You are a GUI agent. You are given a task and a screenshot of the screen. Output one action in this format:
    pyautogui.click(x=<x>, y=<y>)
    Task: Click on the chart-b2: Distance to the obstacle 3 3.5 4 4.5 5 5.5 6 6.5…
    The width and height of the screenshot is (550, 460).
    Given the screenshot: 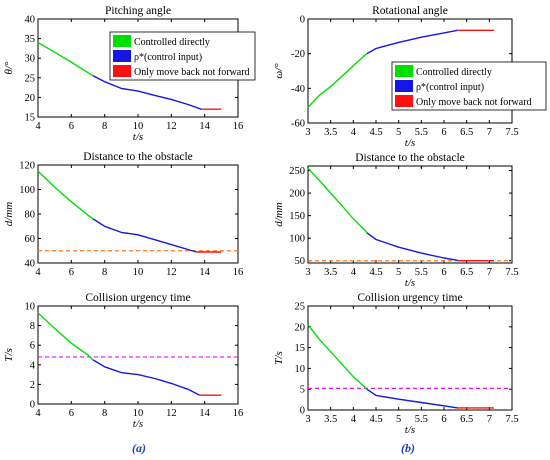 What is the action you would take?
    pyautogui.click(x=396, y=220)
    